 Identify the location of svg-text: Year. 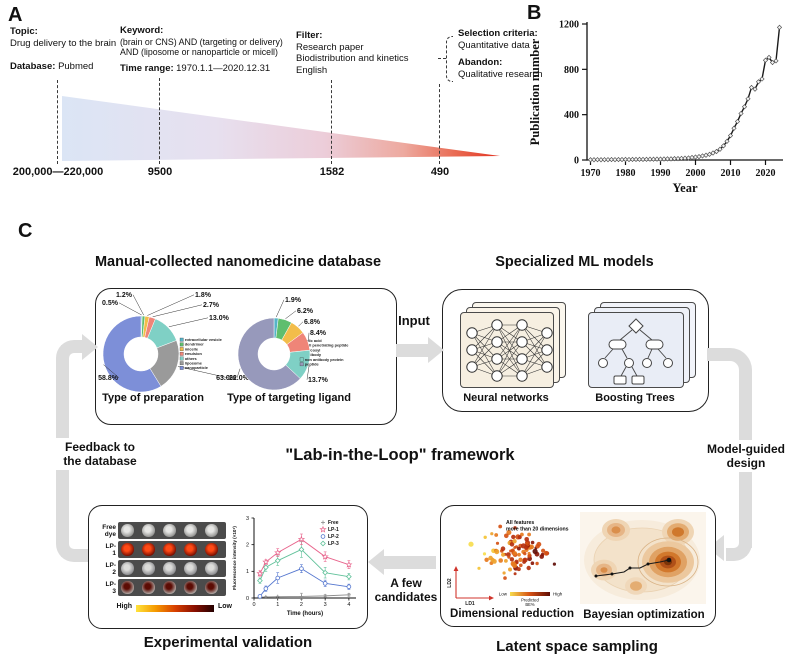
(685, 188).